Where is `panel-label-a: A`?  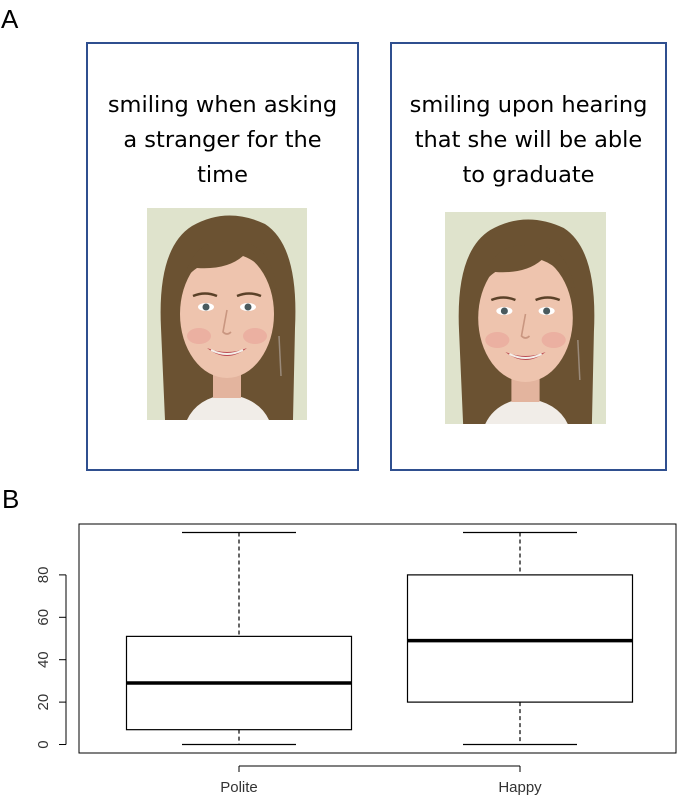
panel-label-a: A is located at coordinates (10, 19).